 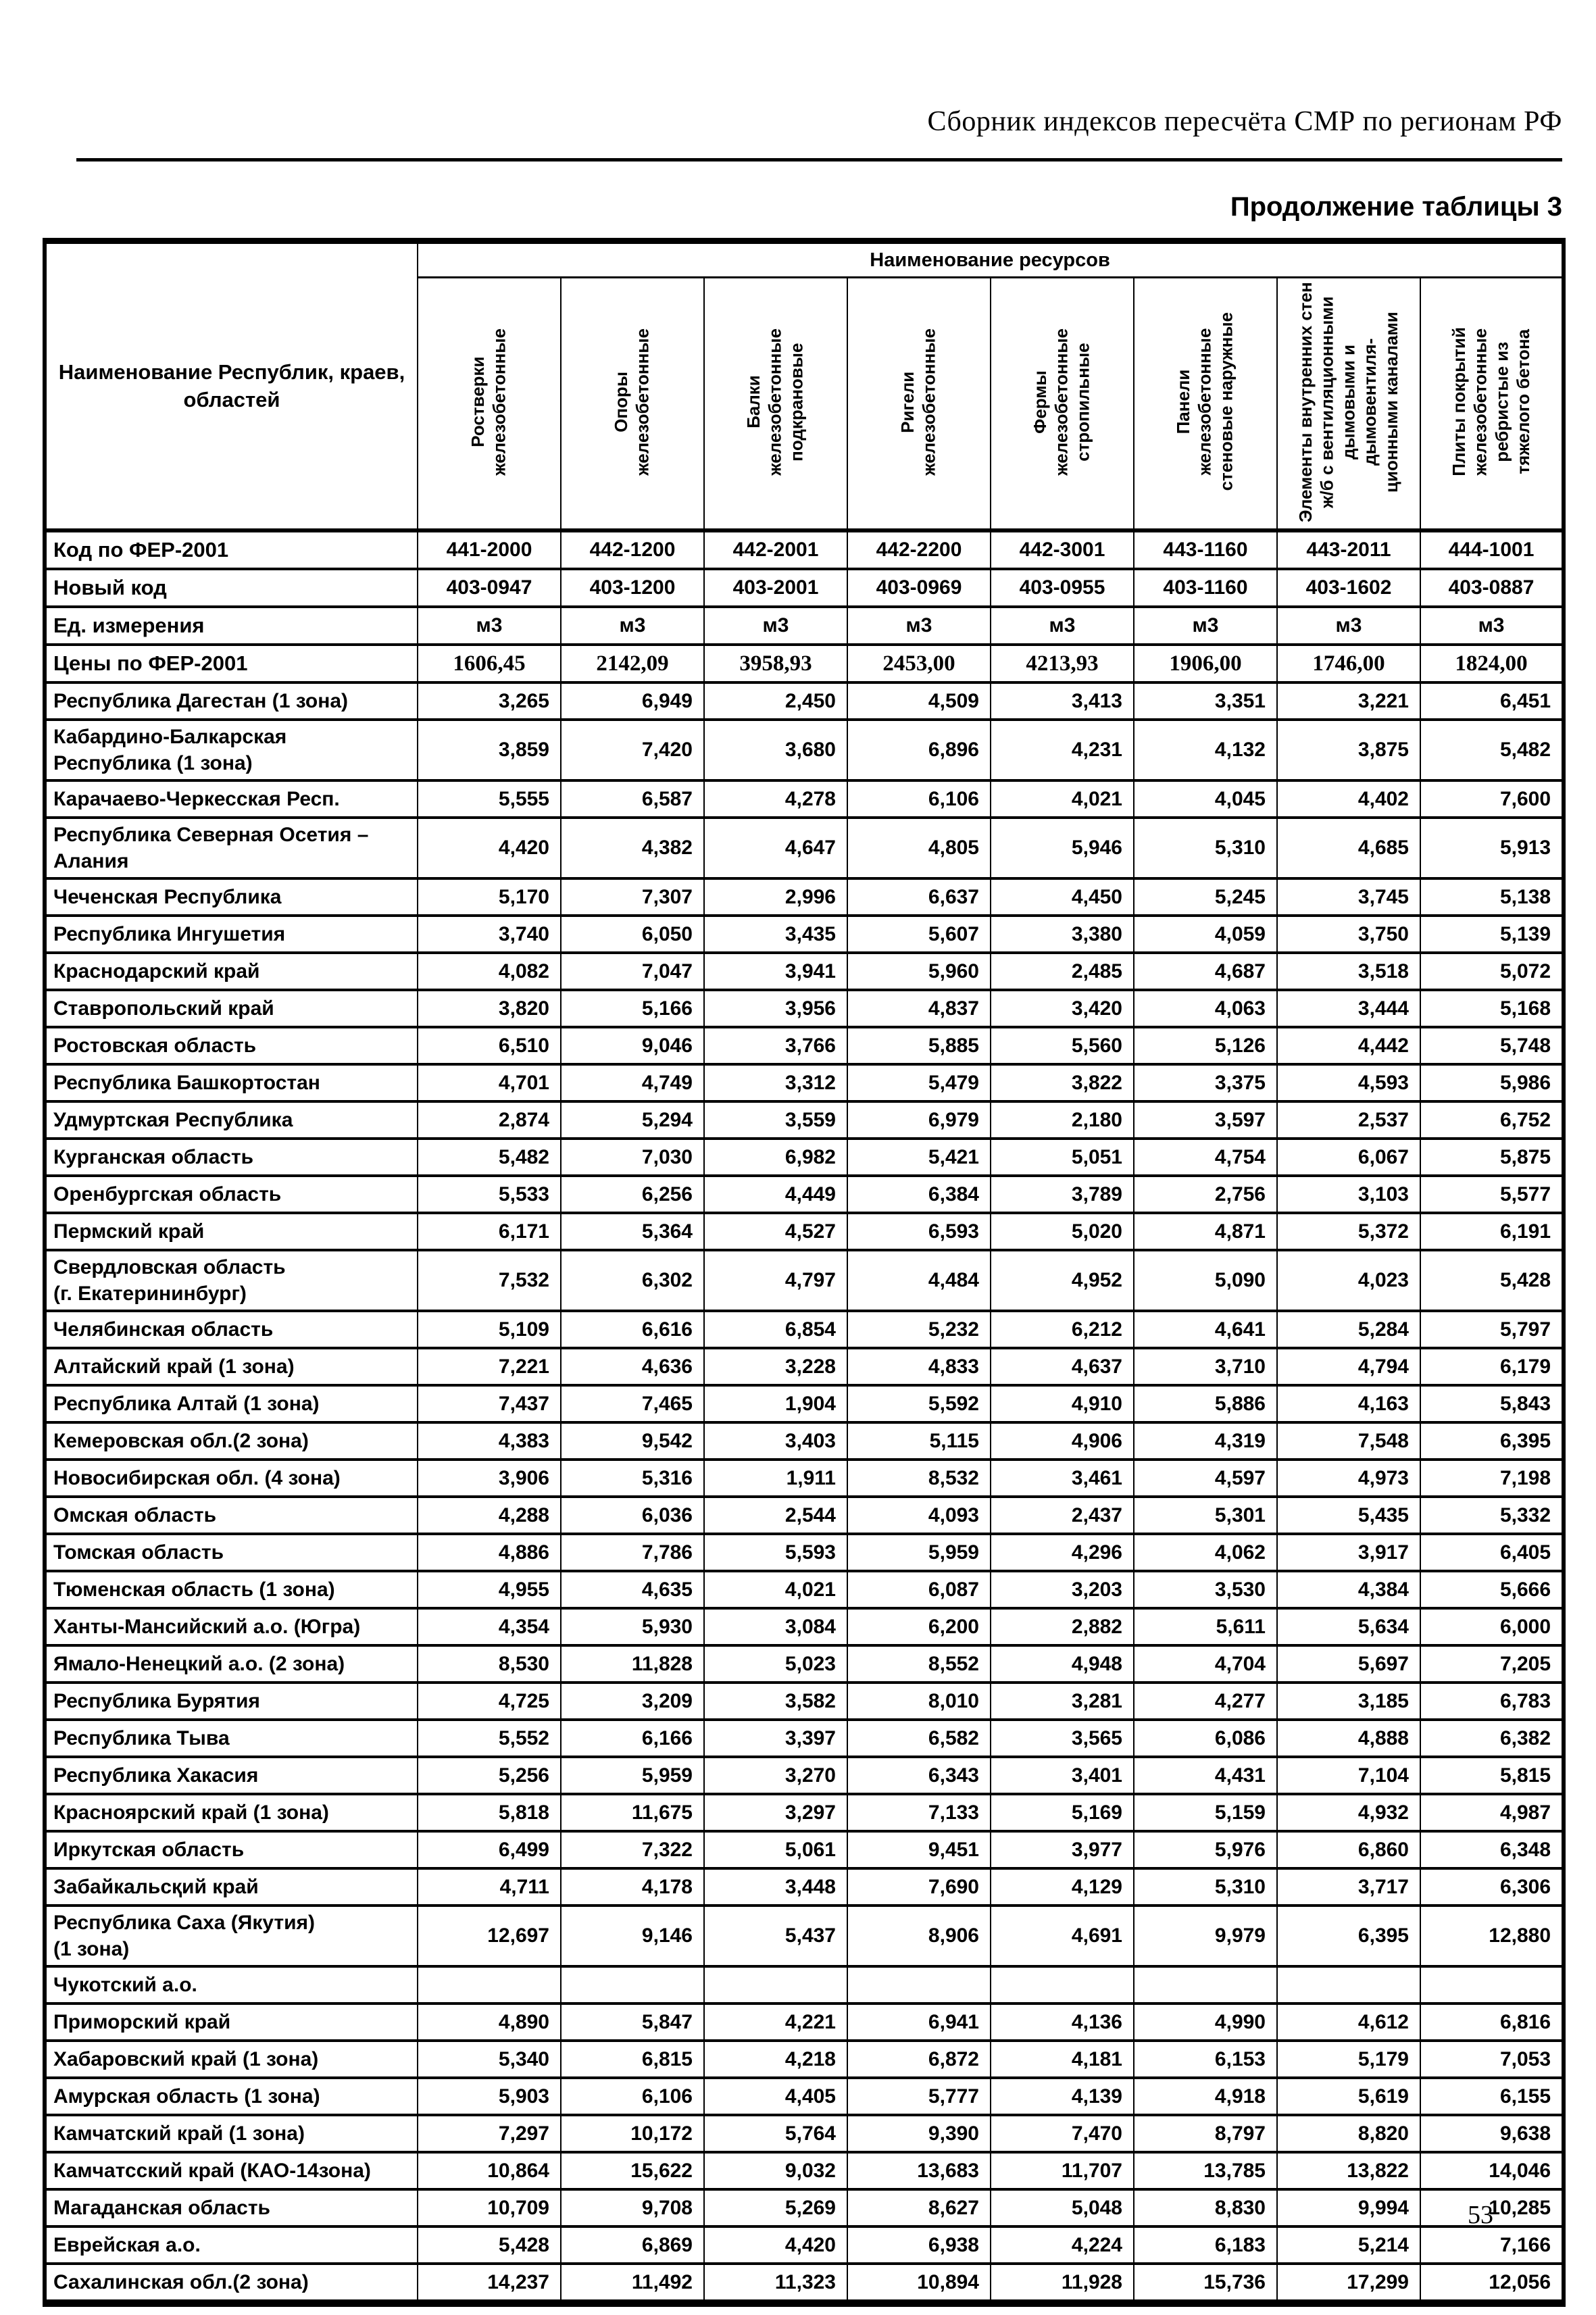 I want to click on value-cell: 4,833, so click(x=919, y=1367).